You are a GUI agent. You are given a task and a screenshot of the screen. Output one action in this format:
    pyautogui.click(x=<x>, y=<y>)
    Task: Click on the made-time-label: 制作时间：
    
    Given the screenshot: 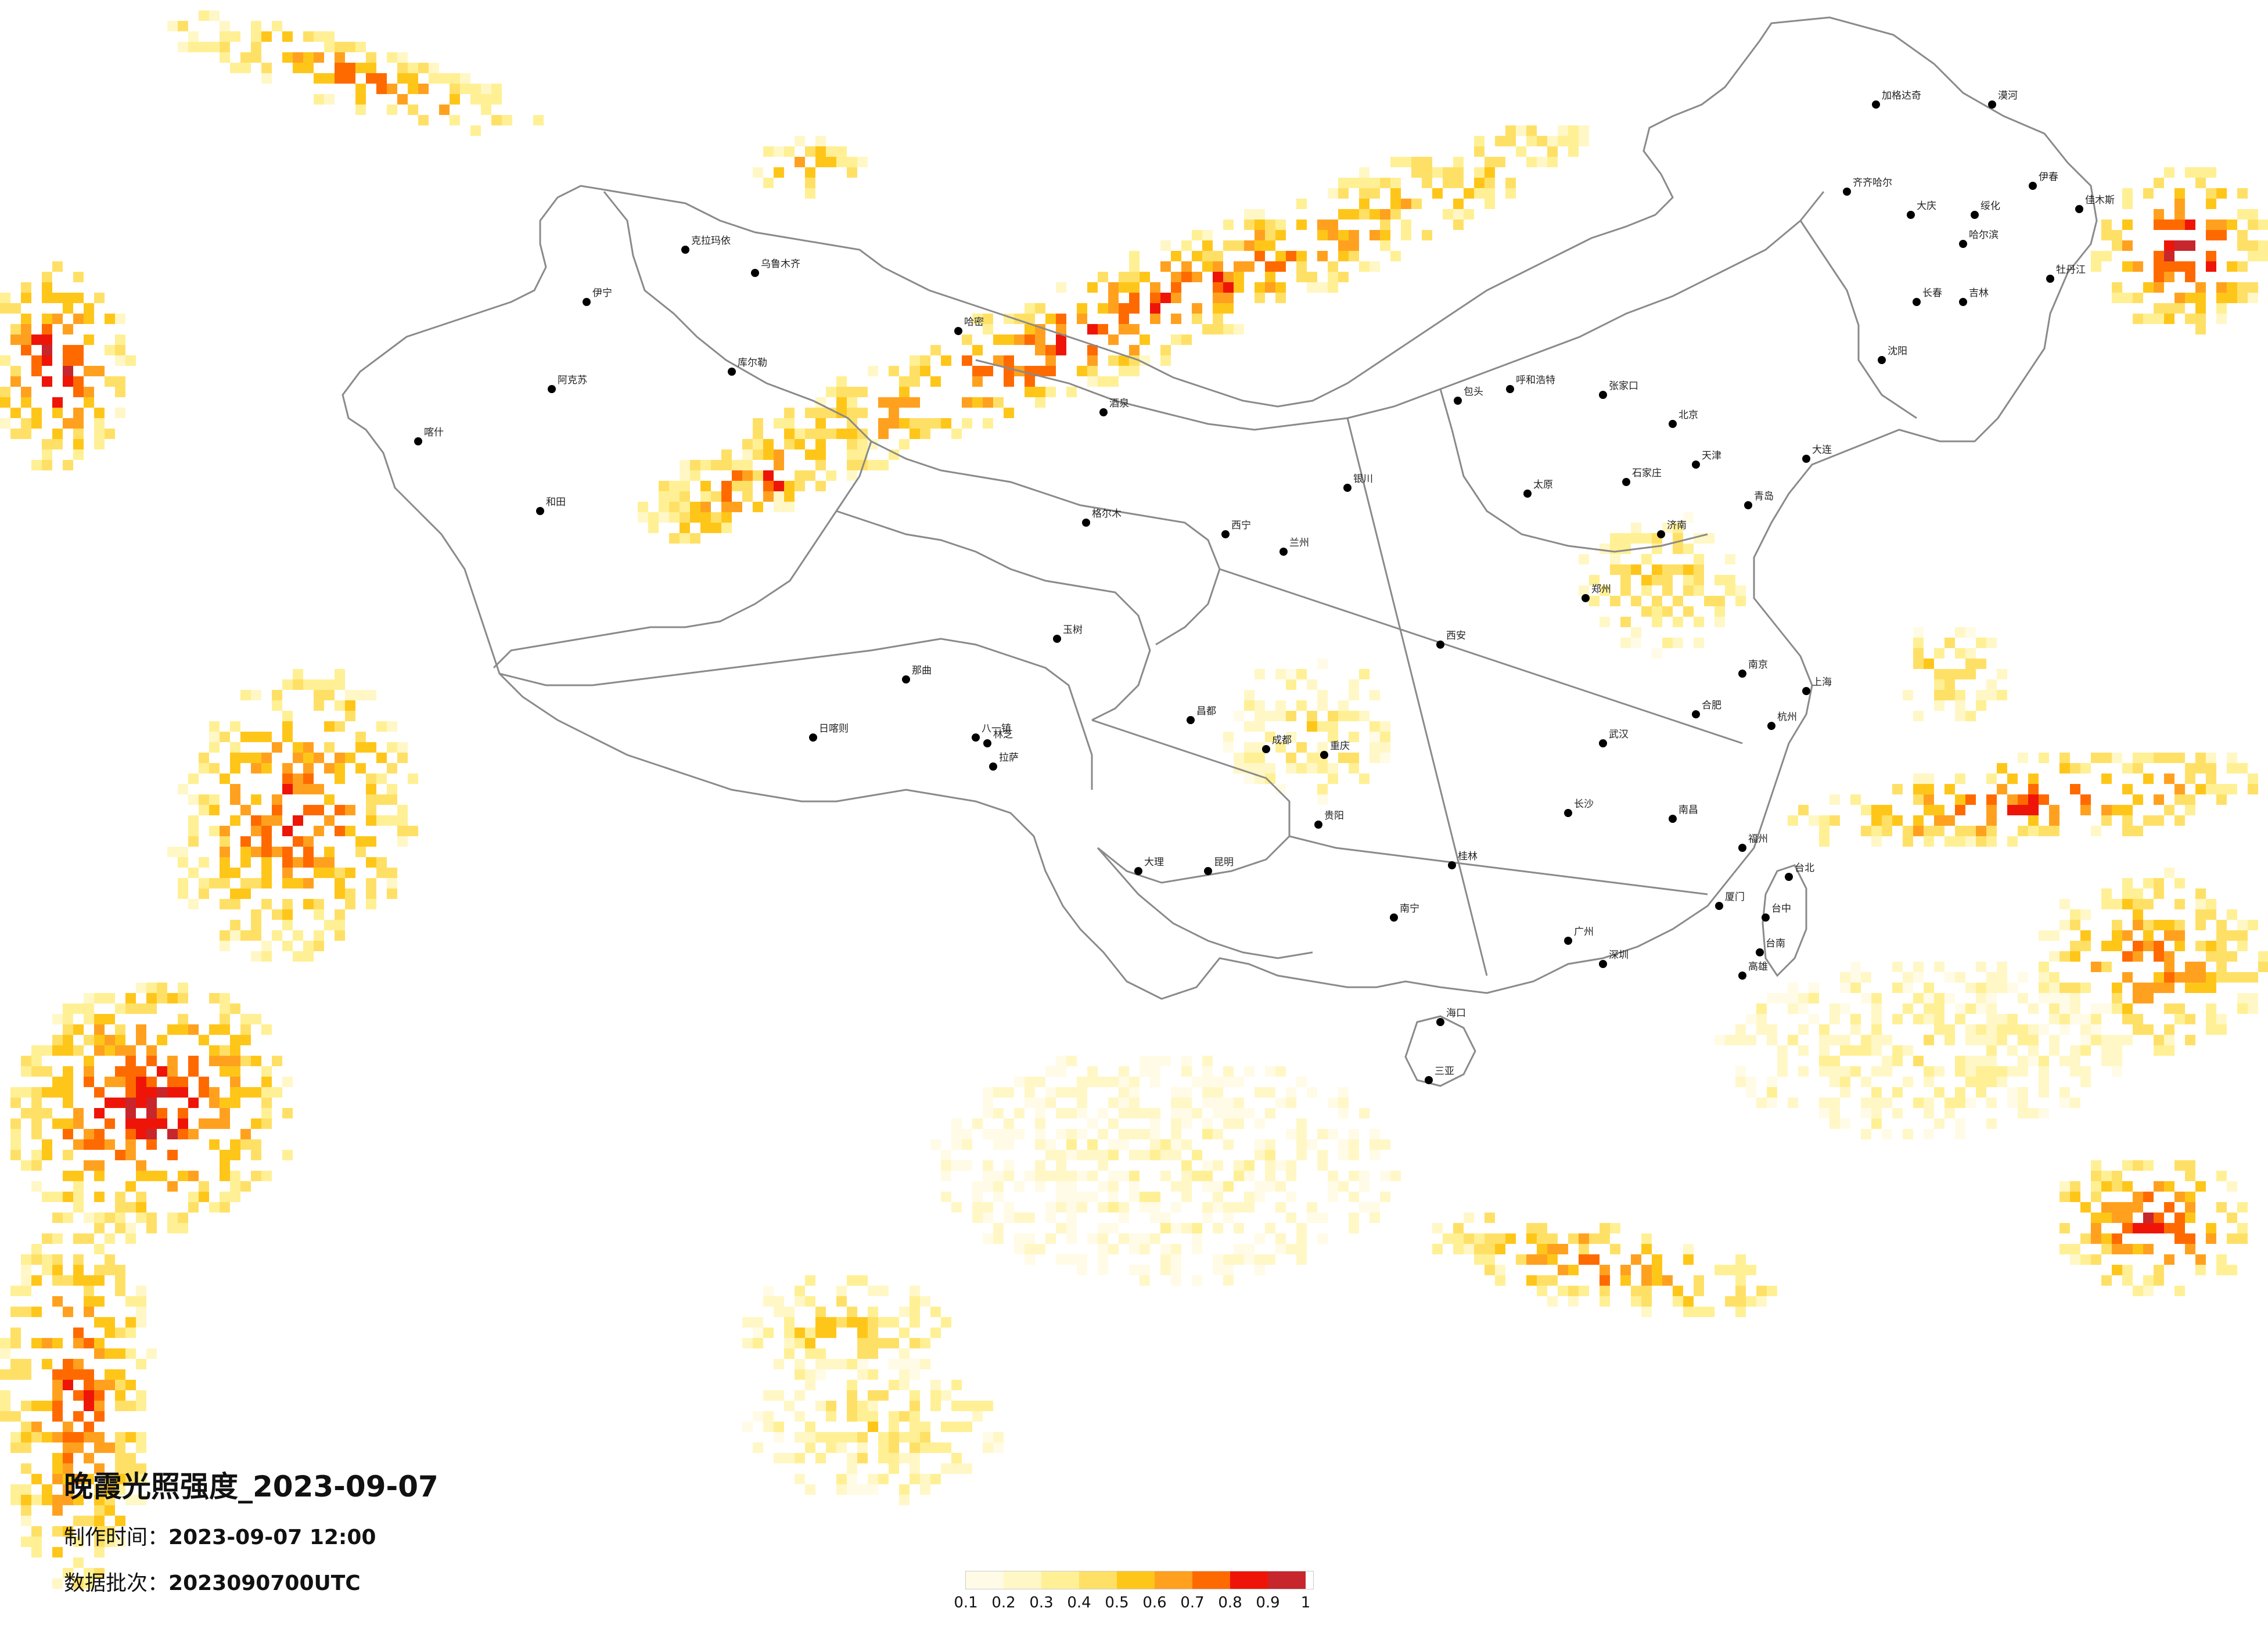 What is the action you would take?
    pyautogui.click(x=116, y=1537)
    